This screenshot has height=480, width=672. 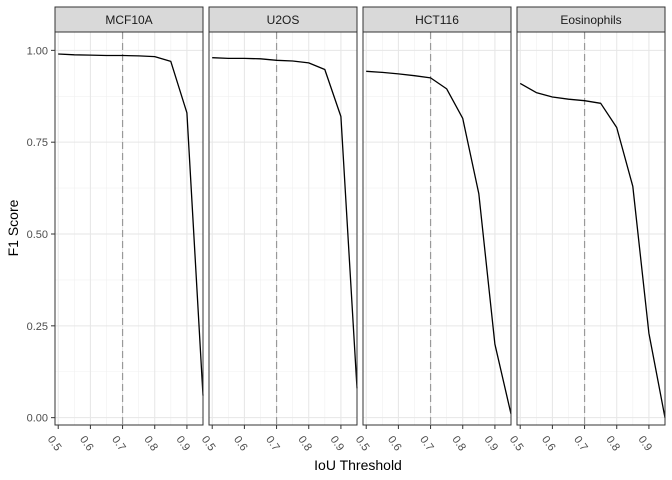 I want to click on strip-title: MCF10A, so click(x=128, y=20).